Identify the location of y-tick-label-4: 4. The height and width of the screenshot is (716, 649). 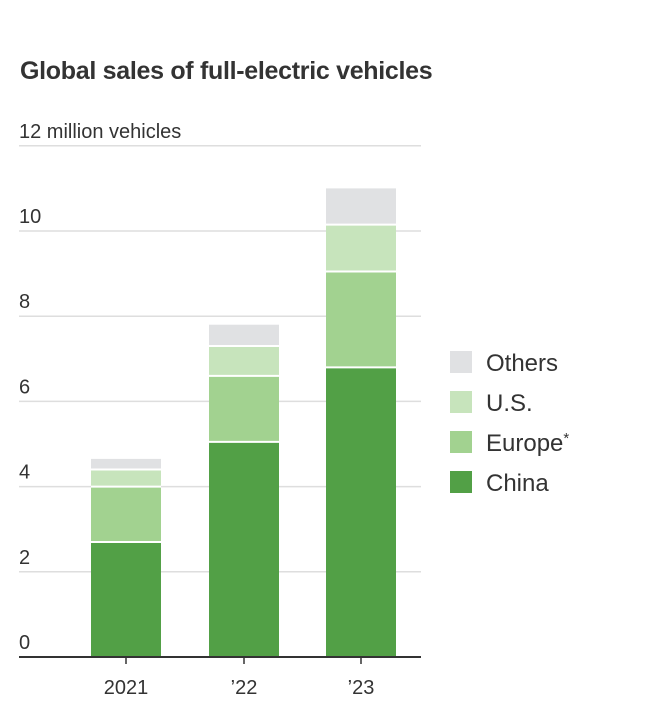
(24, 473).